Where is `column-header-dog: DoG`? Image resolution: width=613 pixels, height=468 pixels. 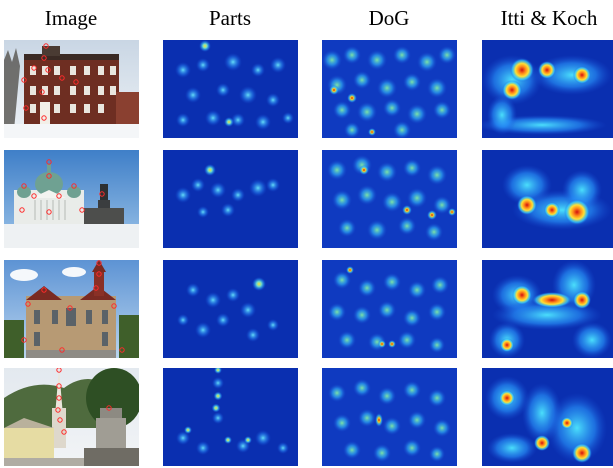
column-header-dog: DoG is located at coordinates (389, 18).